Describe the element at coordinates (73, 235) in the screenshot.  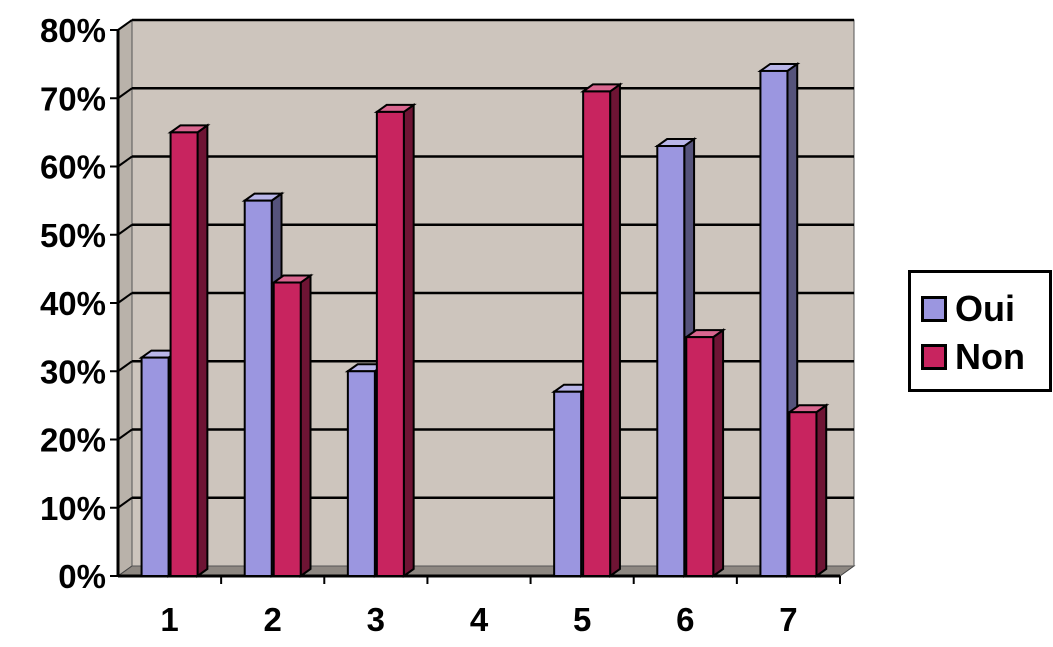
I see `y-tick-label: 50%` at that location.